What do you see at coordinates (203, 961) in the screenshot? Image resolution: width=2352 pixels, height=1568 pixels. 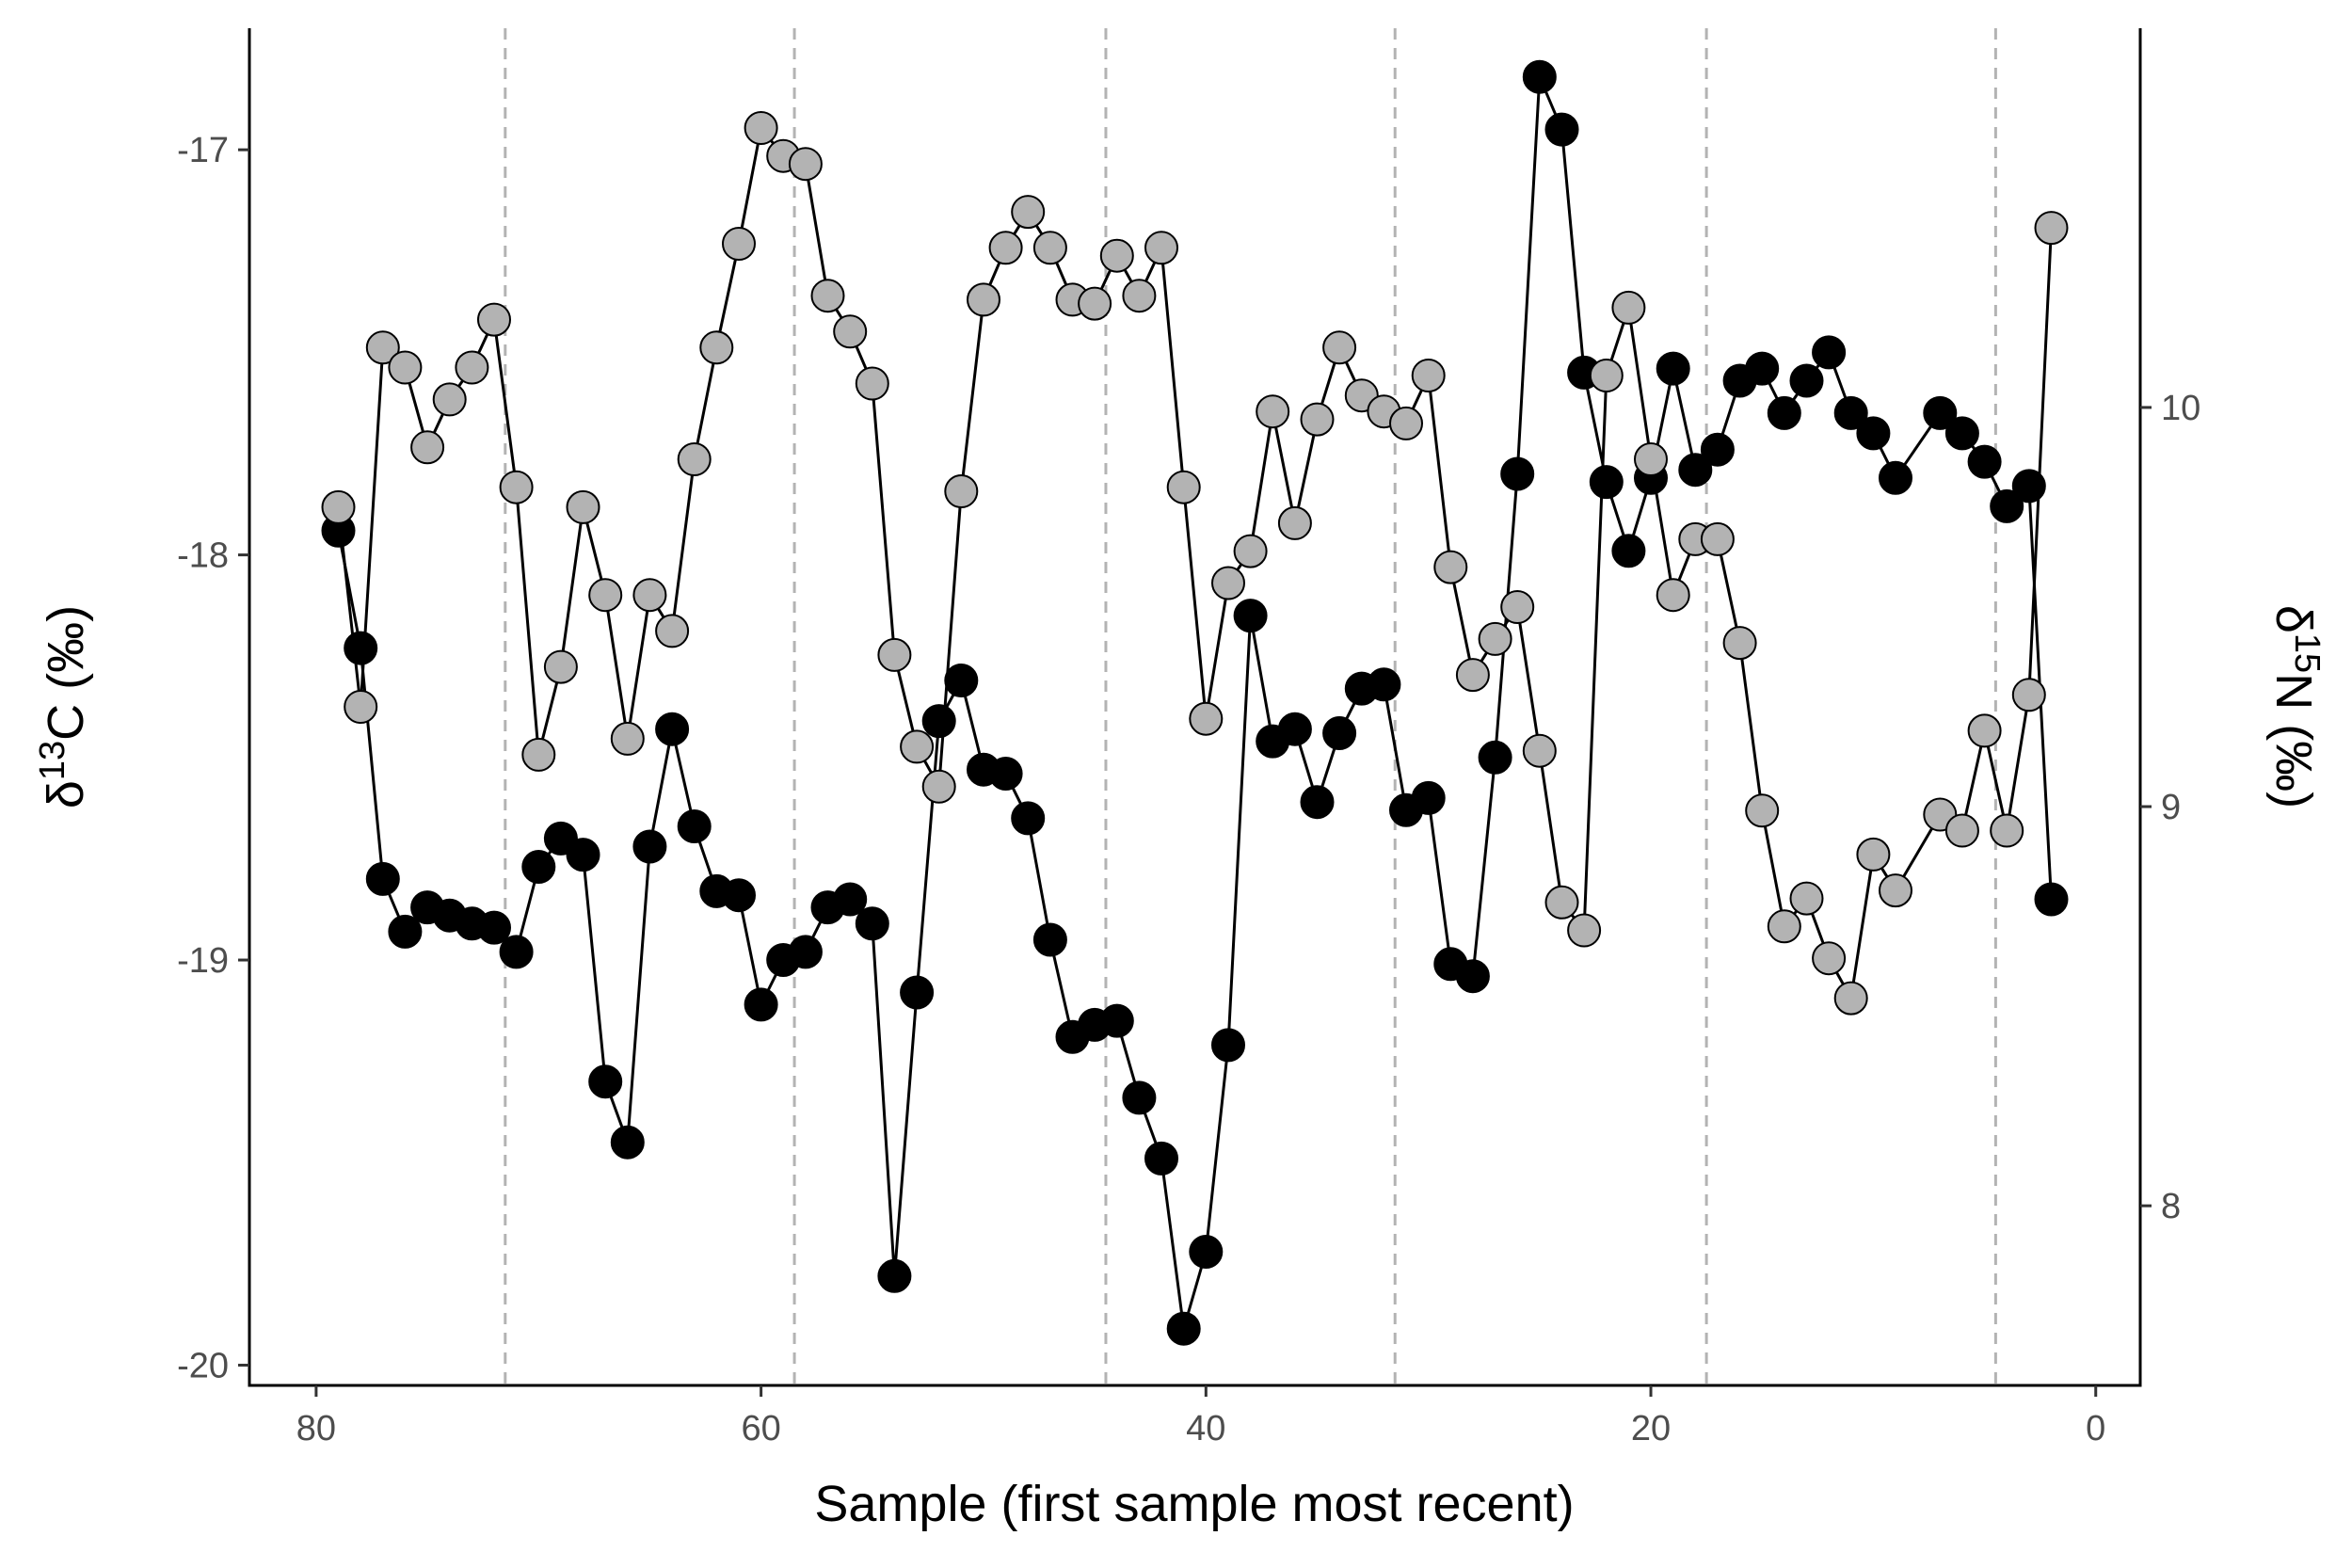 I see `y-left-tick-label: -19` at bounding box center [203, 961].